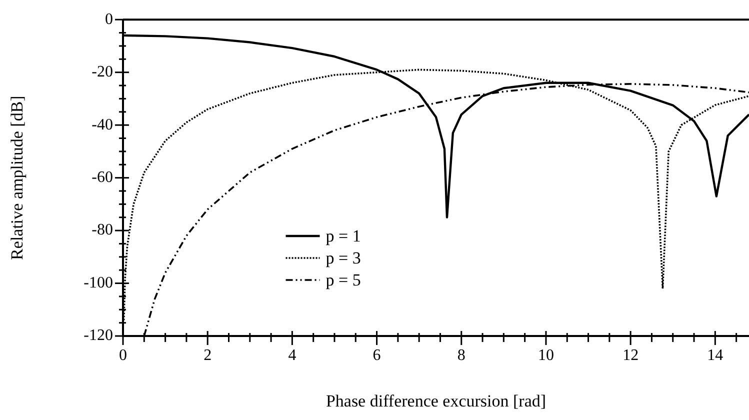  Describe the element at coordinates (102, 230) in the screenshot. I see `y-tick-label: -80` at that location.